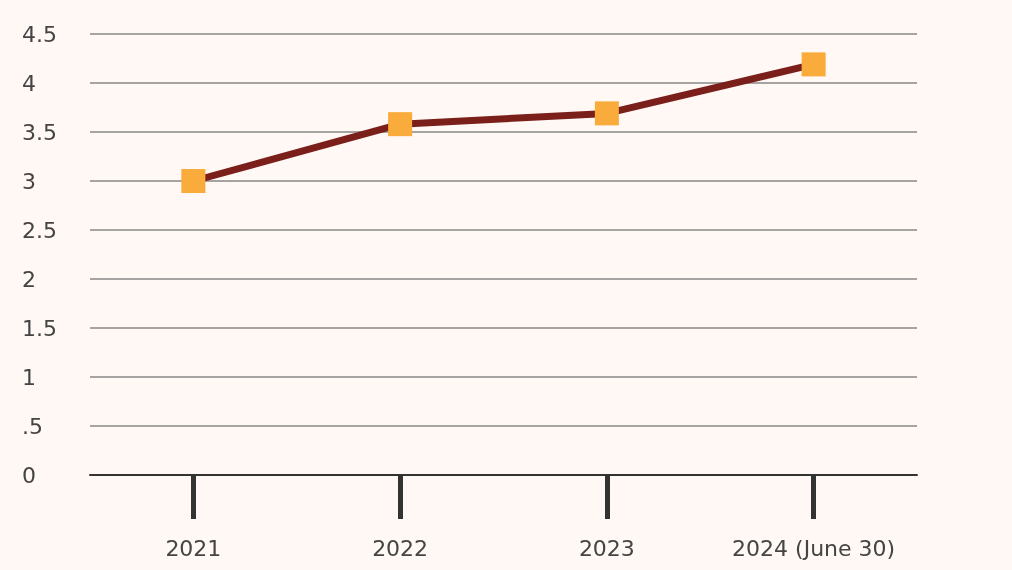 Image resolution: width=1012 pixels, height=570 pixels. I want to click on y-tick-label: 3.5, so click(39, 132).